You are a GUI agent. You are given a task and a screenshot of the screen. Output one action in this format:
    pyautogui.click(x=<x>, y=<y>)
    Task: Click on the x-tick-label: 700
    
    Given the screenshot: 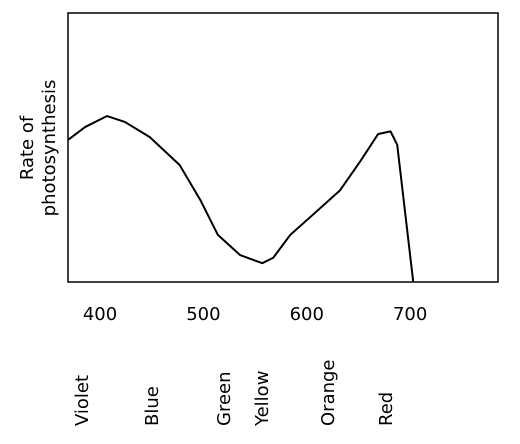 What is the action you would take?
    pyautogui.click(x=410, y=314)
    